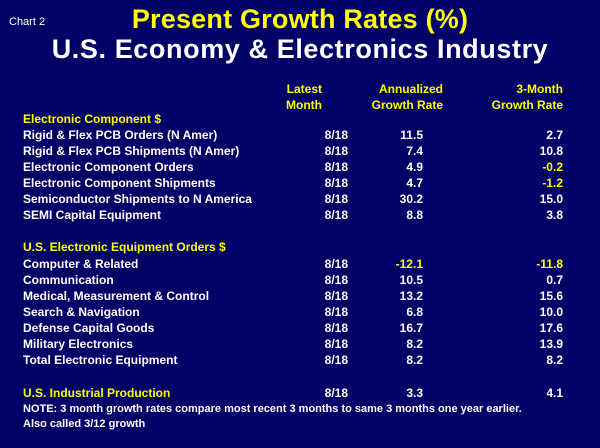 This screenshot has width=600, height=448. Describe the element at coordinates (411, 135) in the screenshot. I see `row-annualized: 11.5` at that location.